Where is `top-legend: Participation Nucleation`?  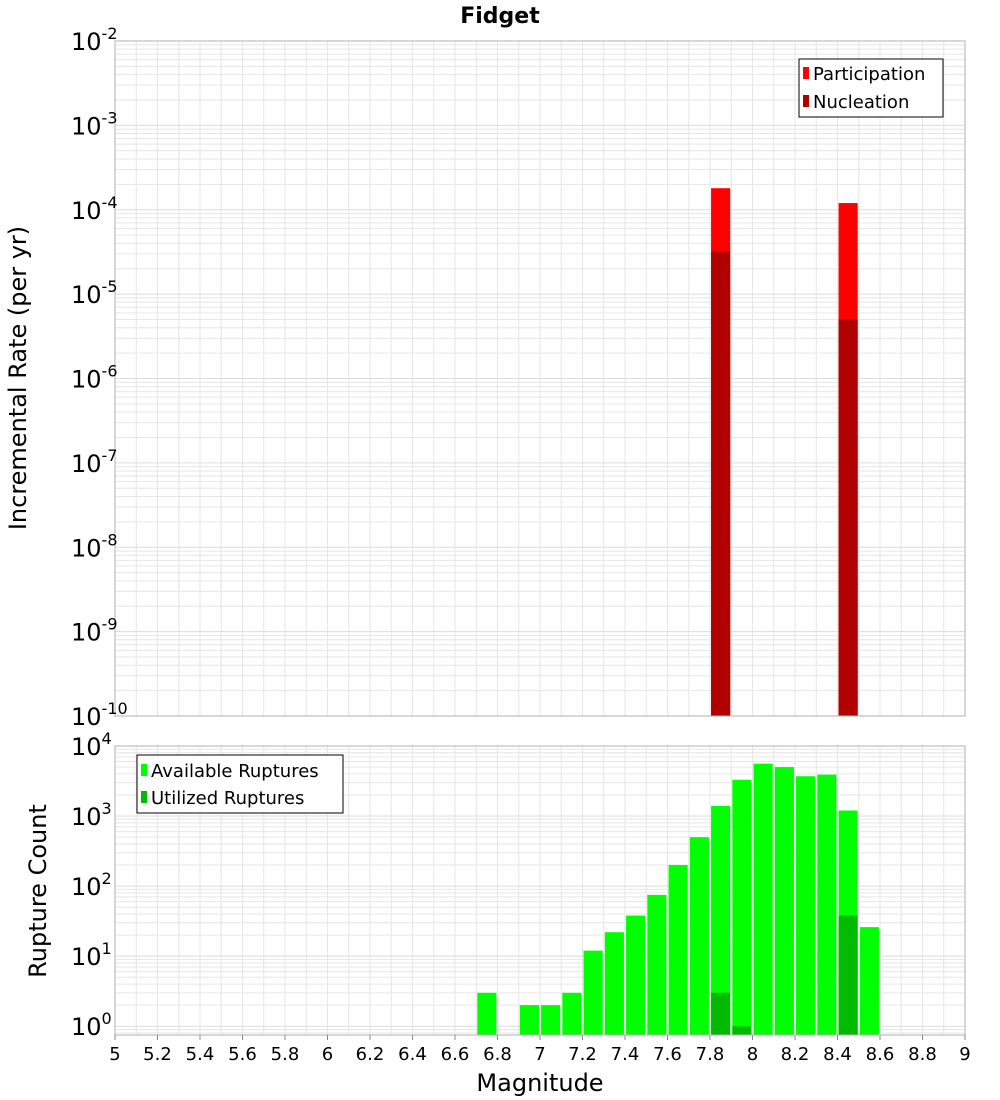
top-legend: Participation Nucleation is located at coordinates (871, 88).